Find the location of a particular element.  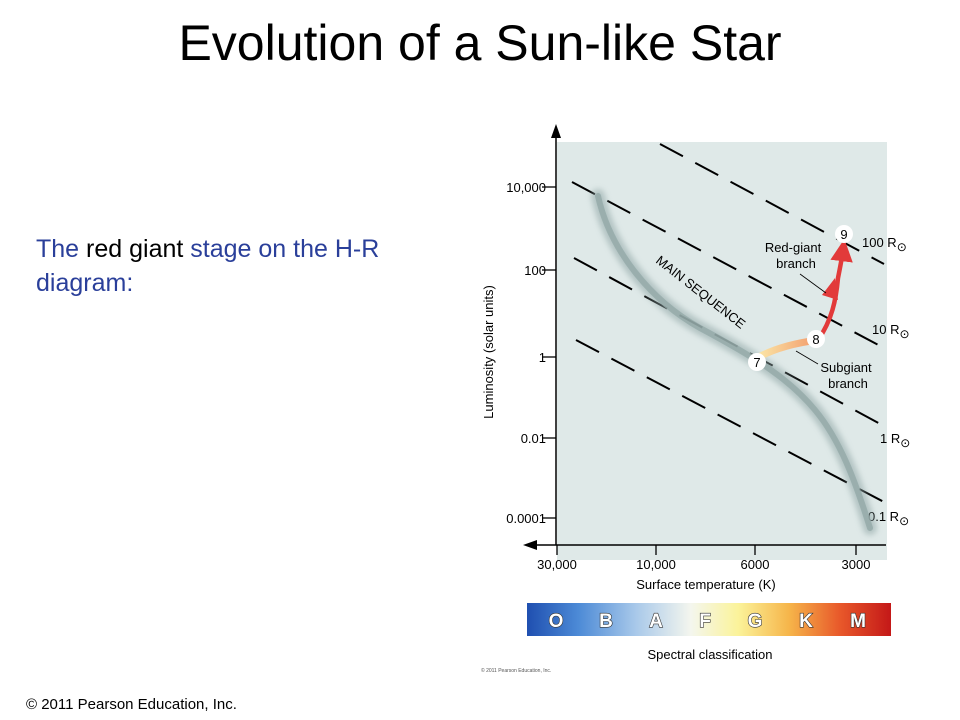

spectral-class-a: A is located at coordinates (656, 621).